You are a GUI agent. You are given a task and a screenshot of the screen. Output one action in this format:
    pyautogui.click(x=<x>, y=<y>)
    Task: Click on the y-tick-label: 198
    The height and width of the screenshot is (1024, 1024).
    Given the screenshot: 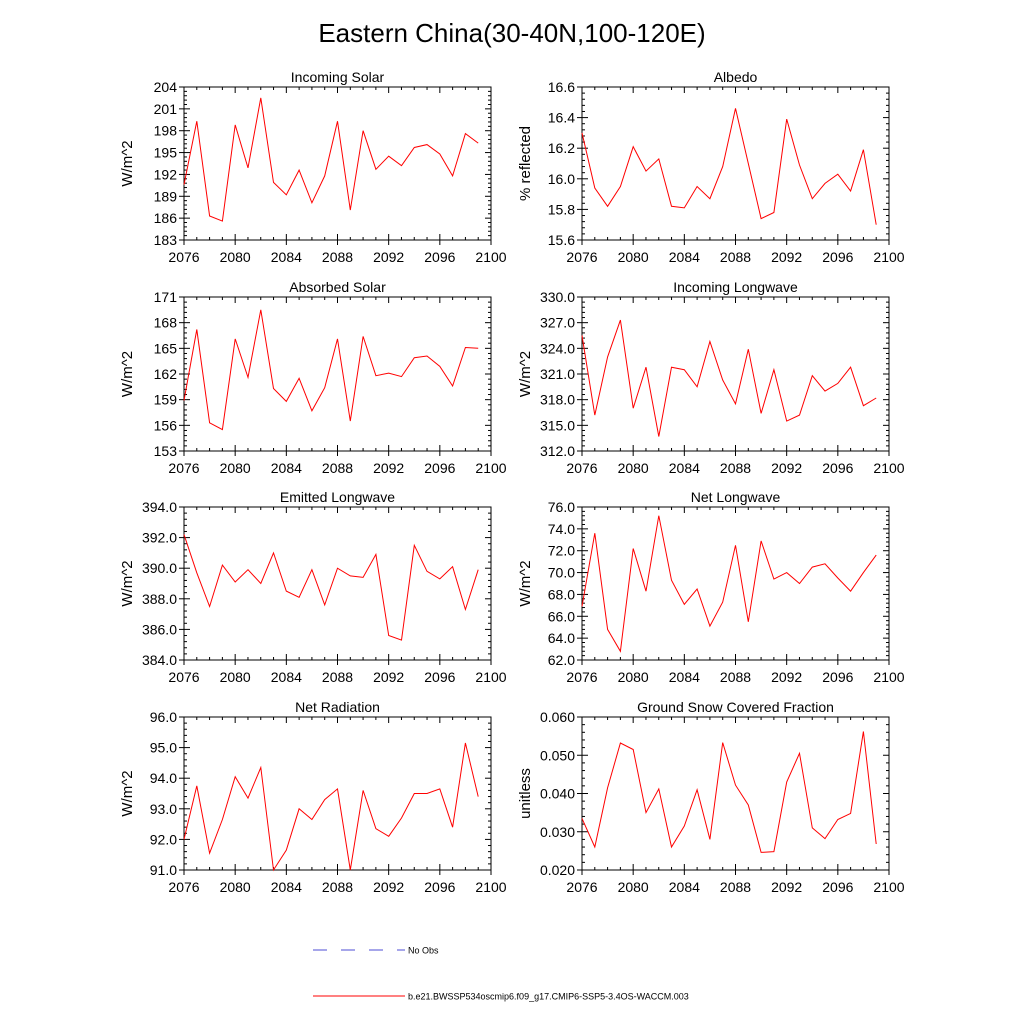 What is the action you would take?
    pyautogui.click(x=166, y=131)
    